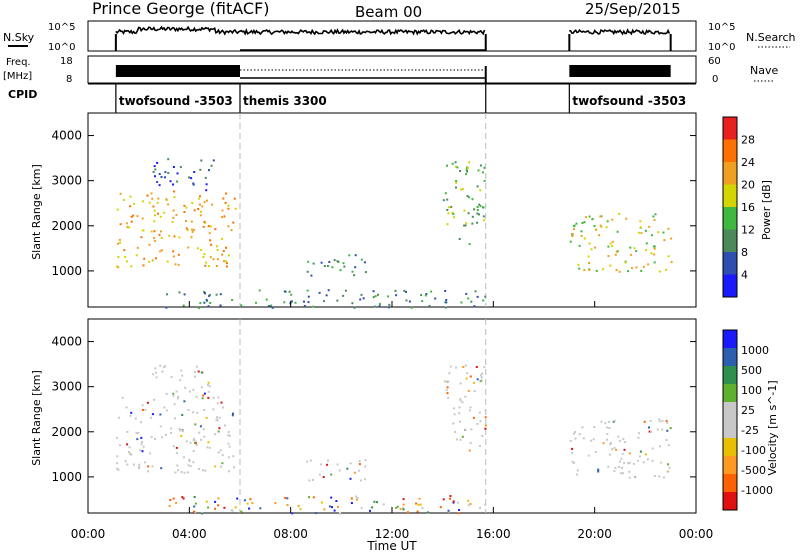 The height and width of the screenshot is (554, 800). What do you see at coordinates (176, 101) in the screenshot?
I see `cpid-segment-label: twofsound -3503` at bounding box center [176, 101].